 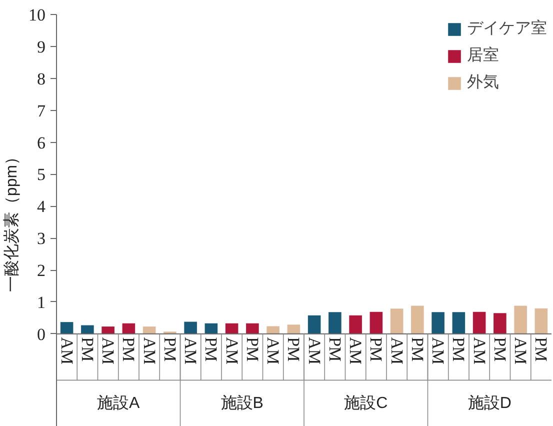 What do you see at coordinates (41, 206) in the screenshot?
I see `y-tick-label: 4` at bounding box center [41, 206].